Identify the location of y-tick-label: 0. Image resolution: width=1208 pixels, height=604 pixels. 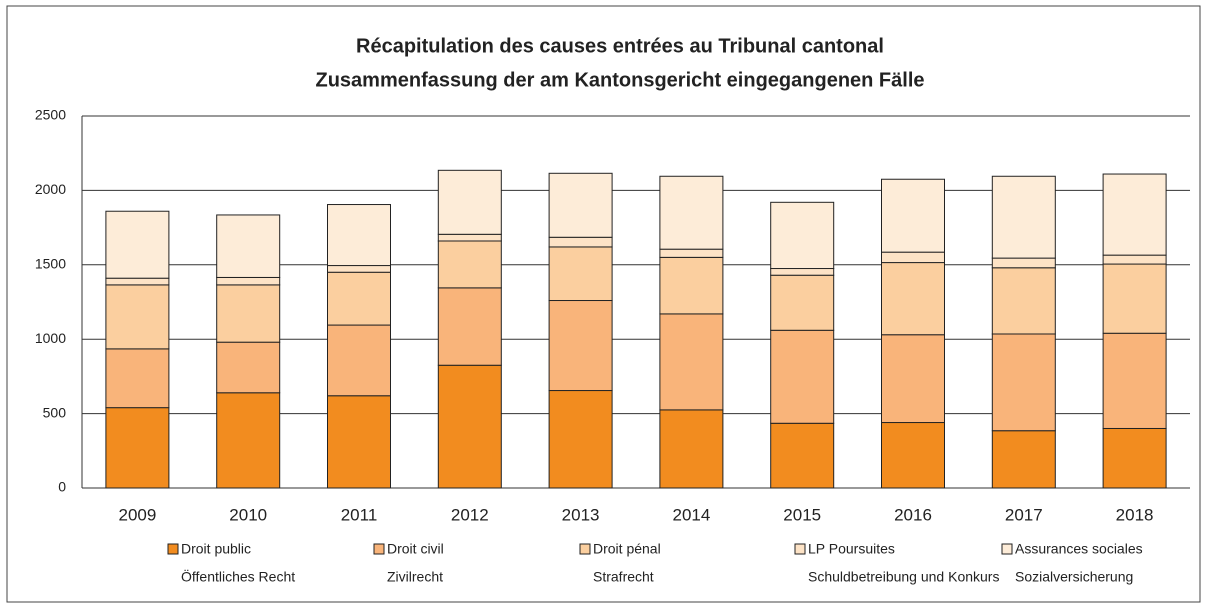
(62, 487).